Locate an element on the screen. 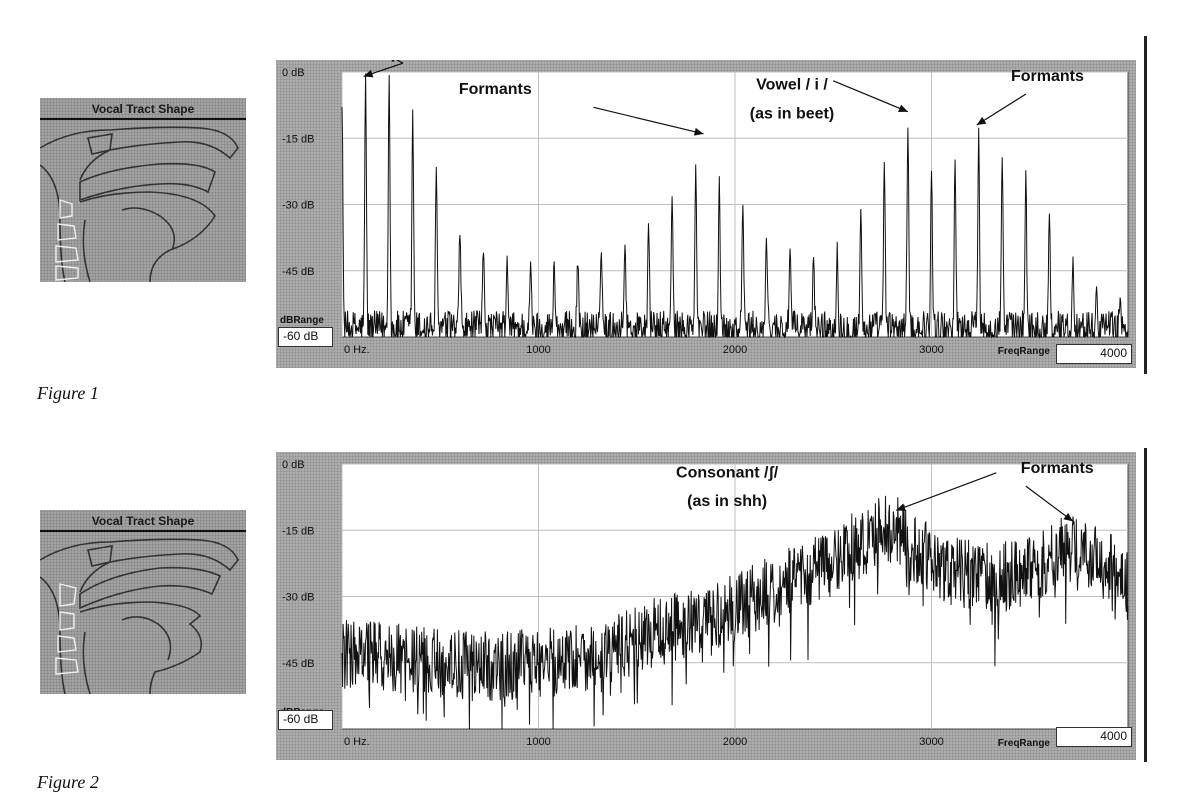 This screenshot has width=1200, height=797. db-range-label: dBRange is located at coordinates (302, 320).